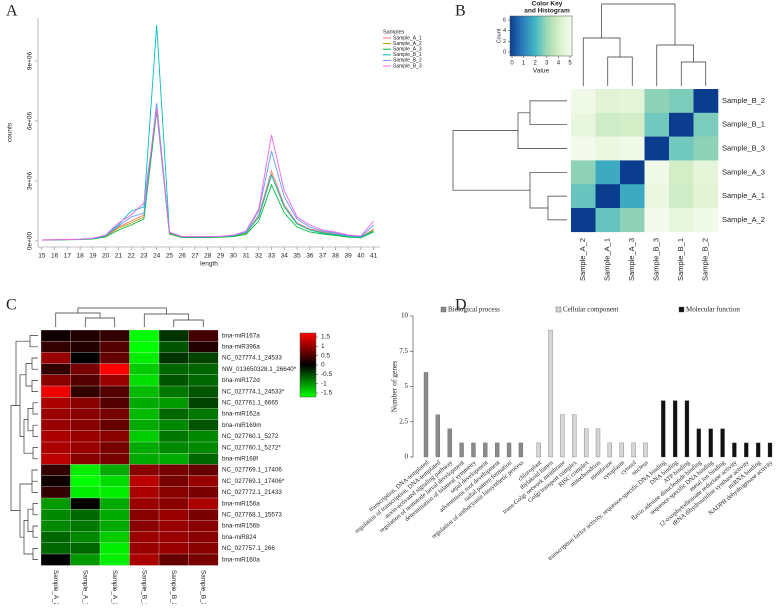  Describe the element at coordinates (252, 492) in the screenshot. I see `row-label: NC_027772.1_21433` at that location.